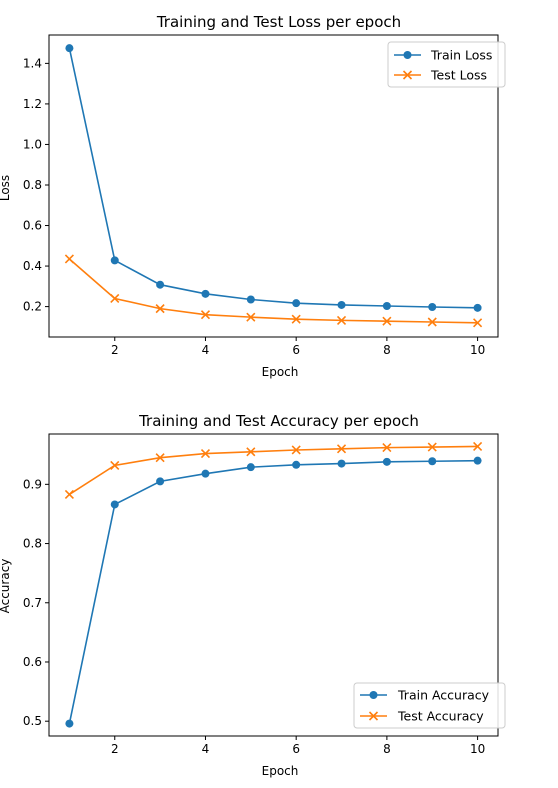 The image size is (558, 788). Describe the element at coordinates (6, 188) in the screenshot. I see `loss-y-axis-label: Loss` at that location.